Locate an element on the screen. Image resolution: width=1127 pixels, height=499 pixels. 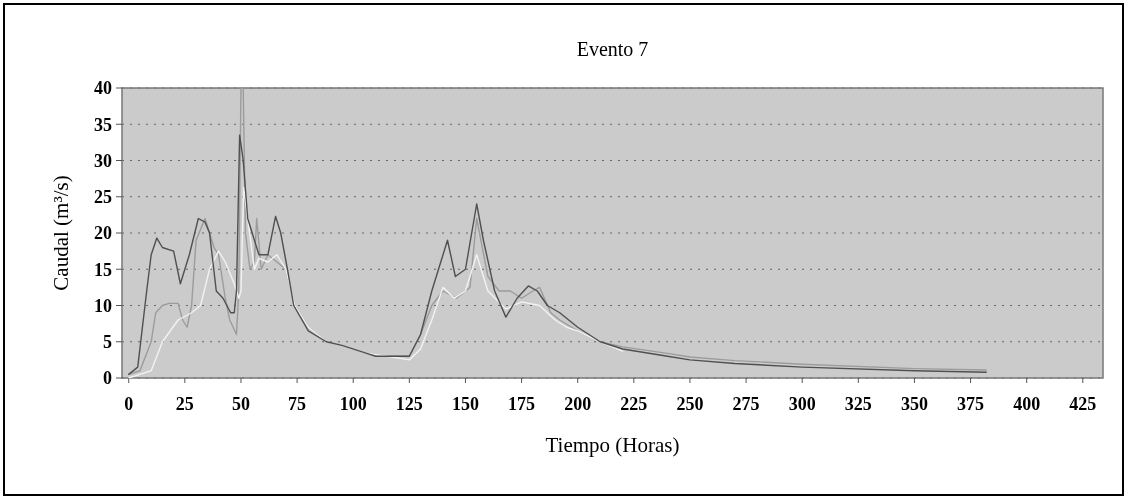
x-tick-label: 75 is located at coordinates (297, 404).